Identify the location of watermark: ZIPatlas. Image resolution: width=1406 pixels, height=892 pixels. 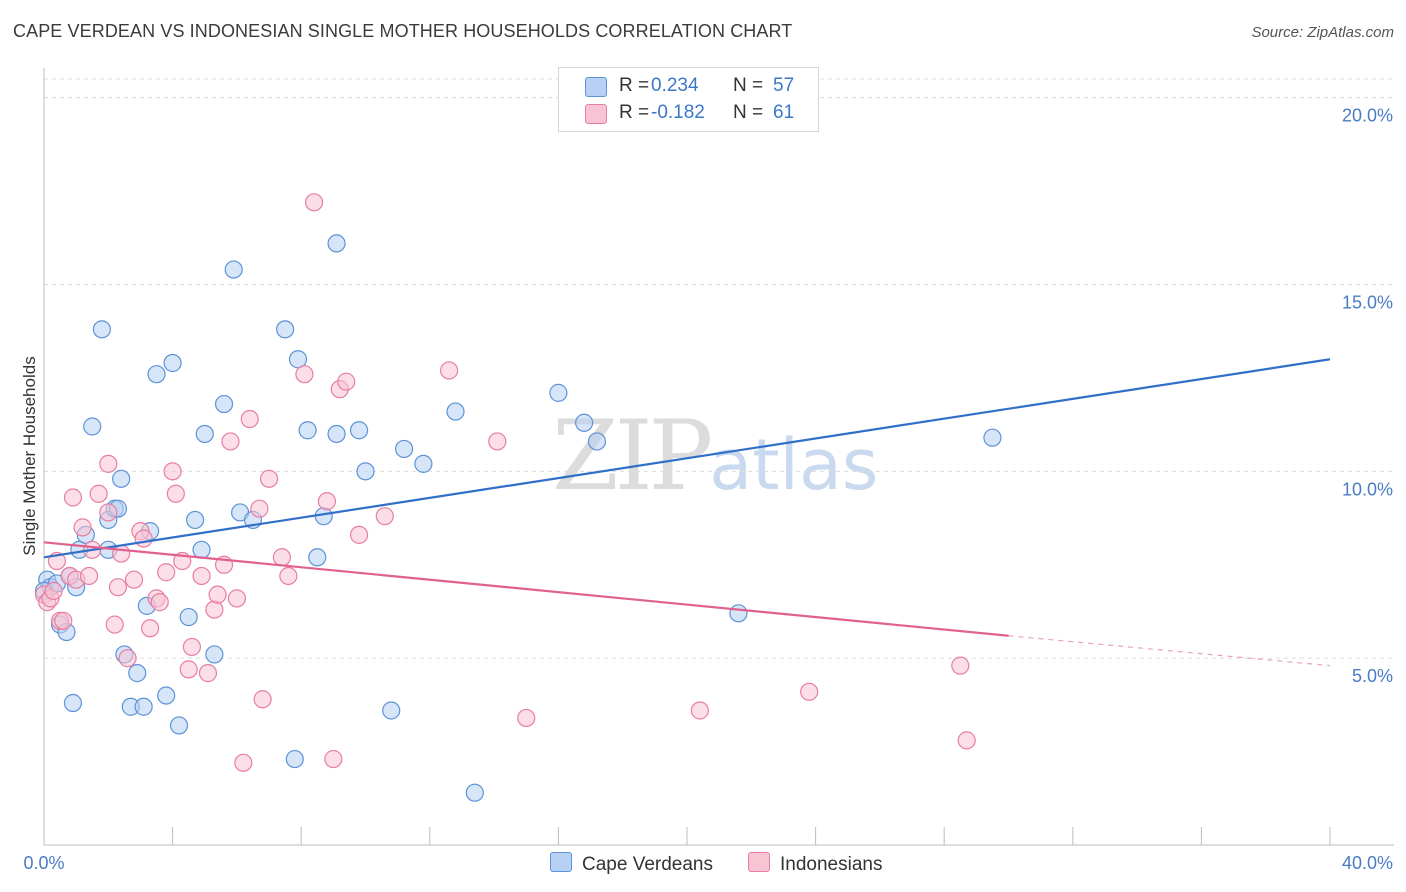
(715, 456).